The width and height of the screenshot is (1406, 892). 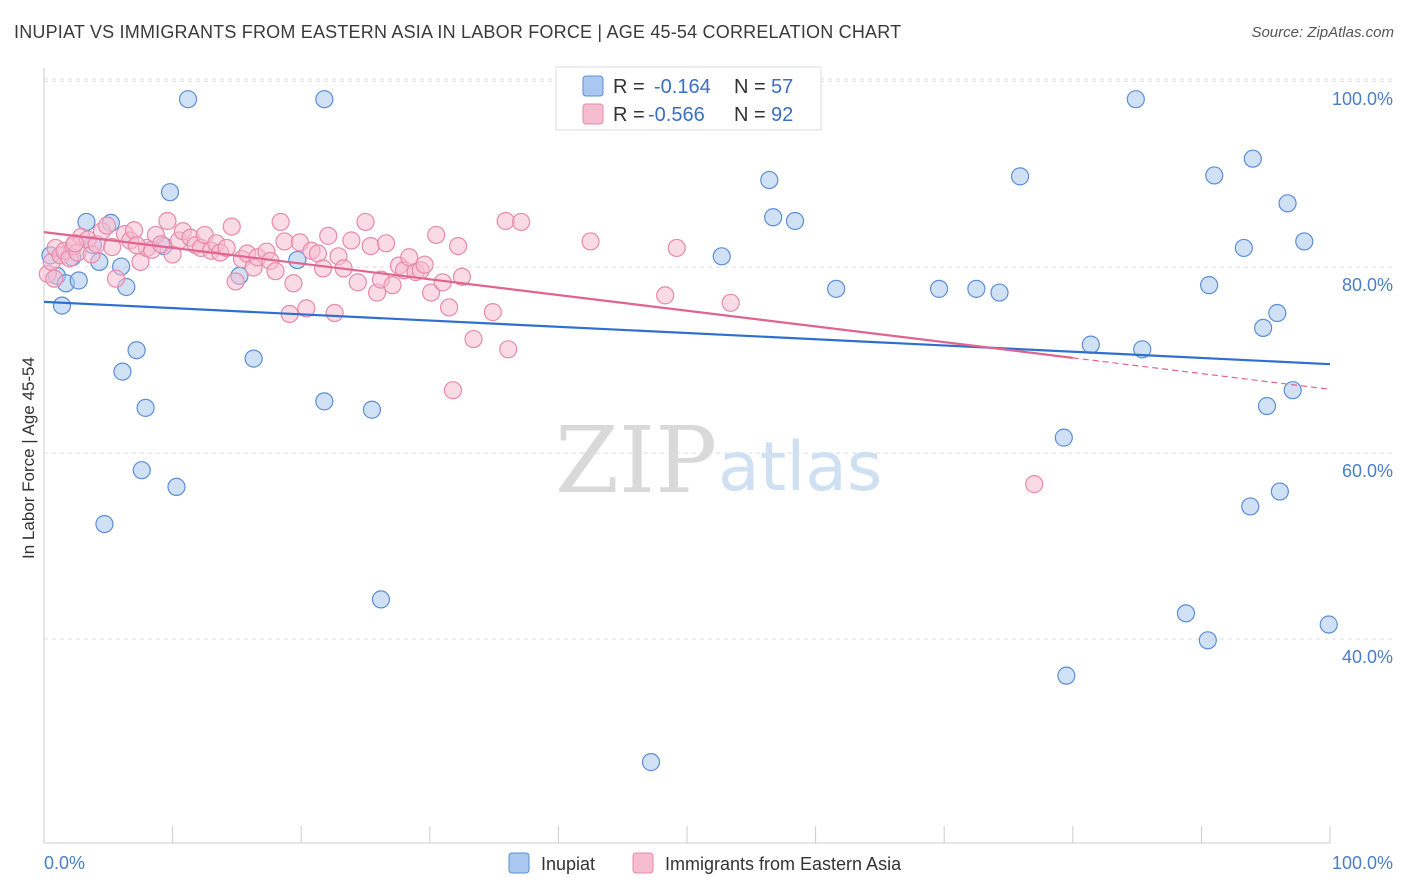 What do you see at coordinates (593, 86) in the screenshot?
I see `legend-swatch-inupiat` at bounding box center [593, 86].